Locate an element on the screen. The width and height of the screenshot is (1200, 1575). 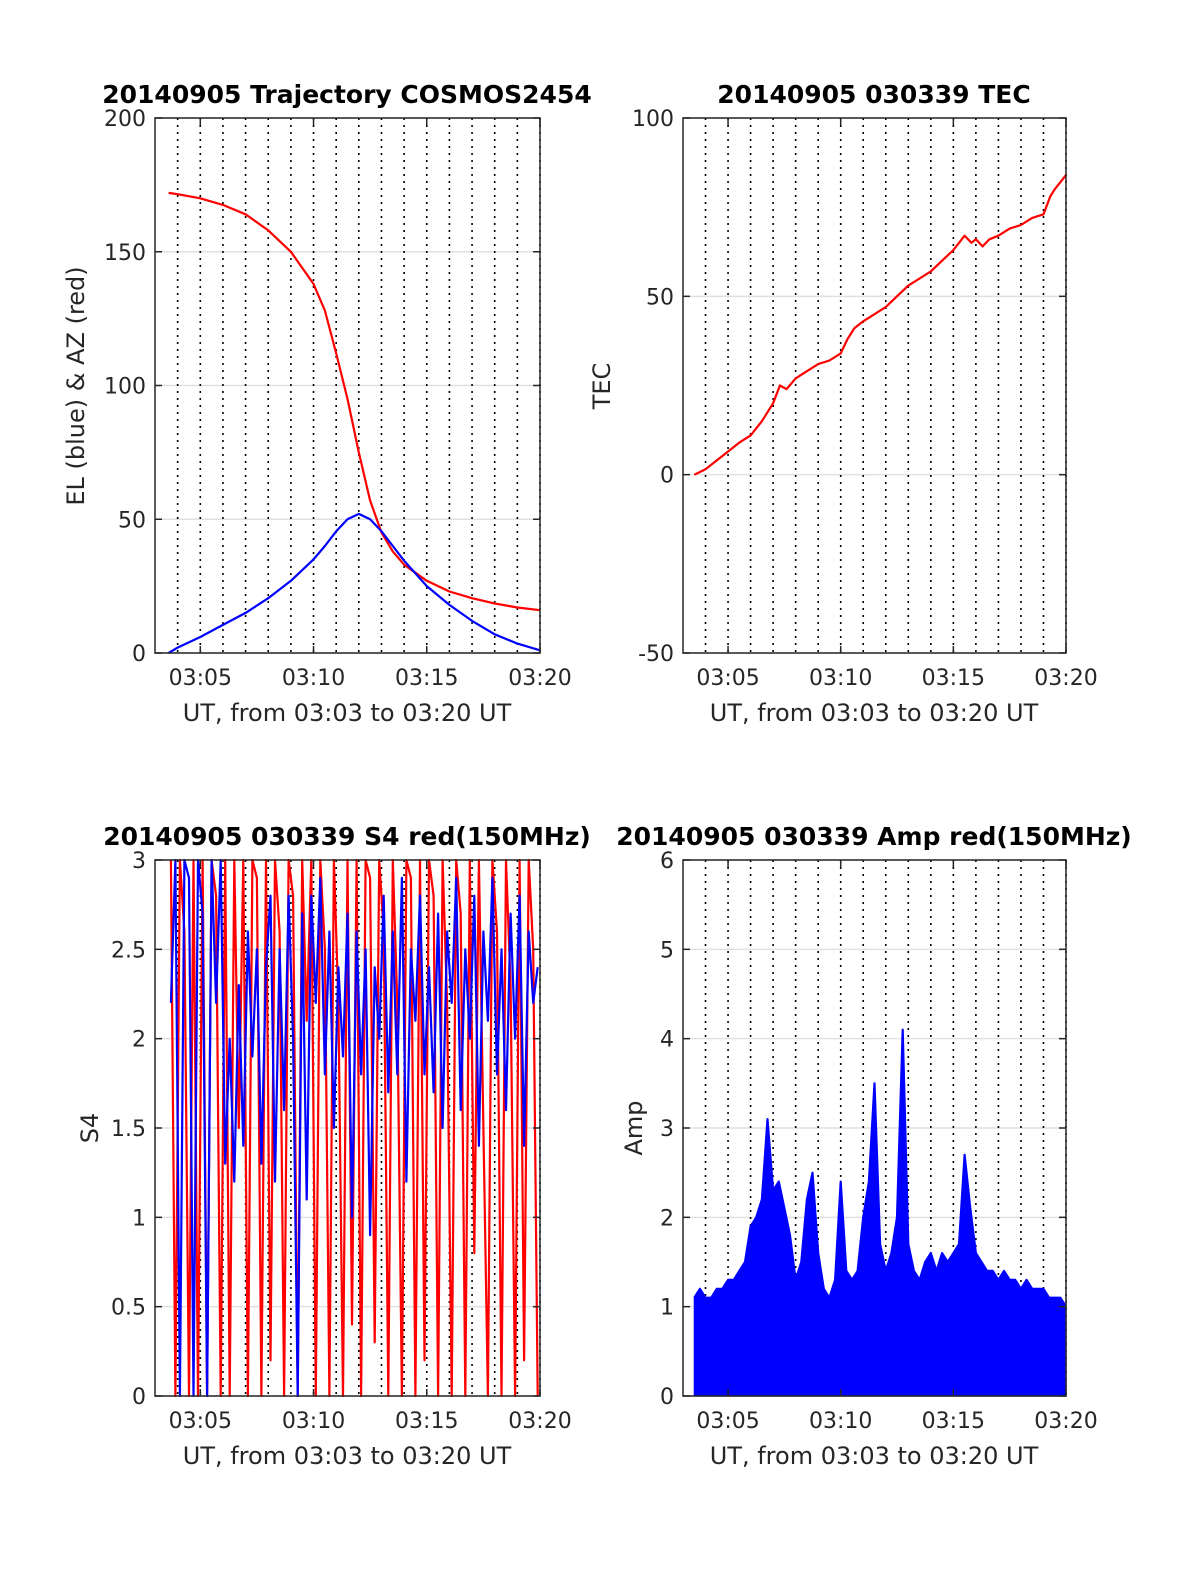
y-tick-label: -50 is located at coordinates (656, 654).